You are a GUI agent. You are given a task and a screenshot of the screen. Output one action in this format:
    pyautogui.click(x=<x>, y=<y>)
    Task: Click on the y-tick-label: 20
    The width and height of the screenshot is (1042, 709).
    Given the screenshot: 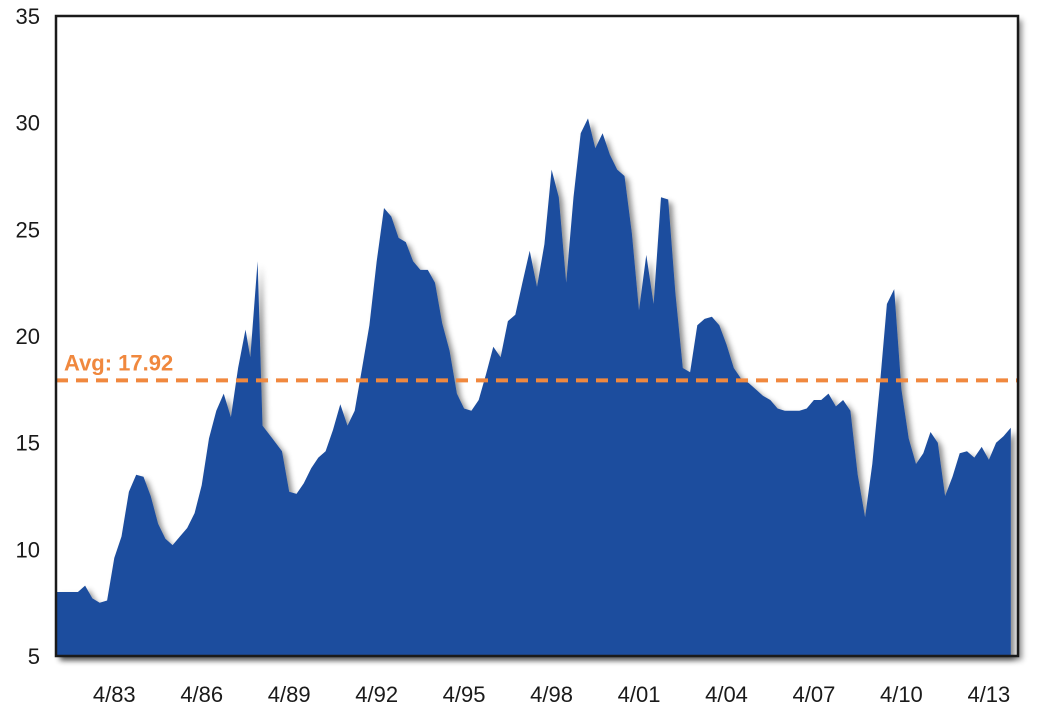 What is the action you would take?
    pyautogui.click(x=28, y=336)
    